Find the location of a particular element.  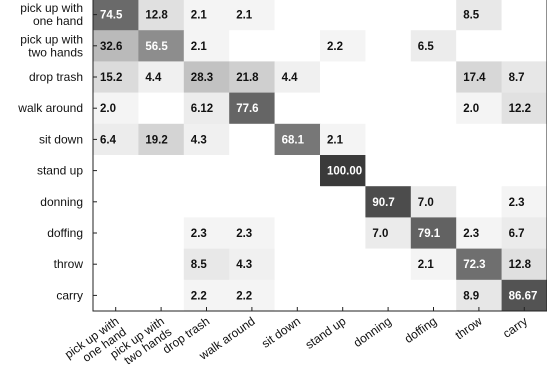

column-label: throw is located at coordinates (469, 328).